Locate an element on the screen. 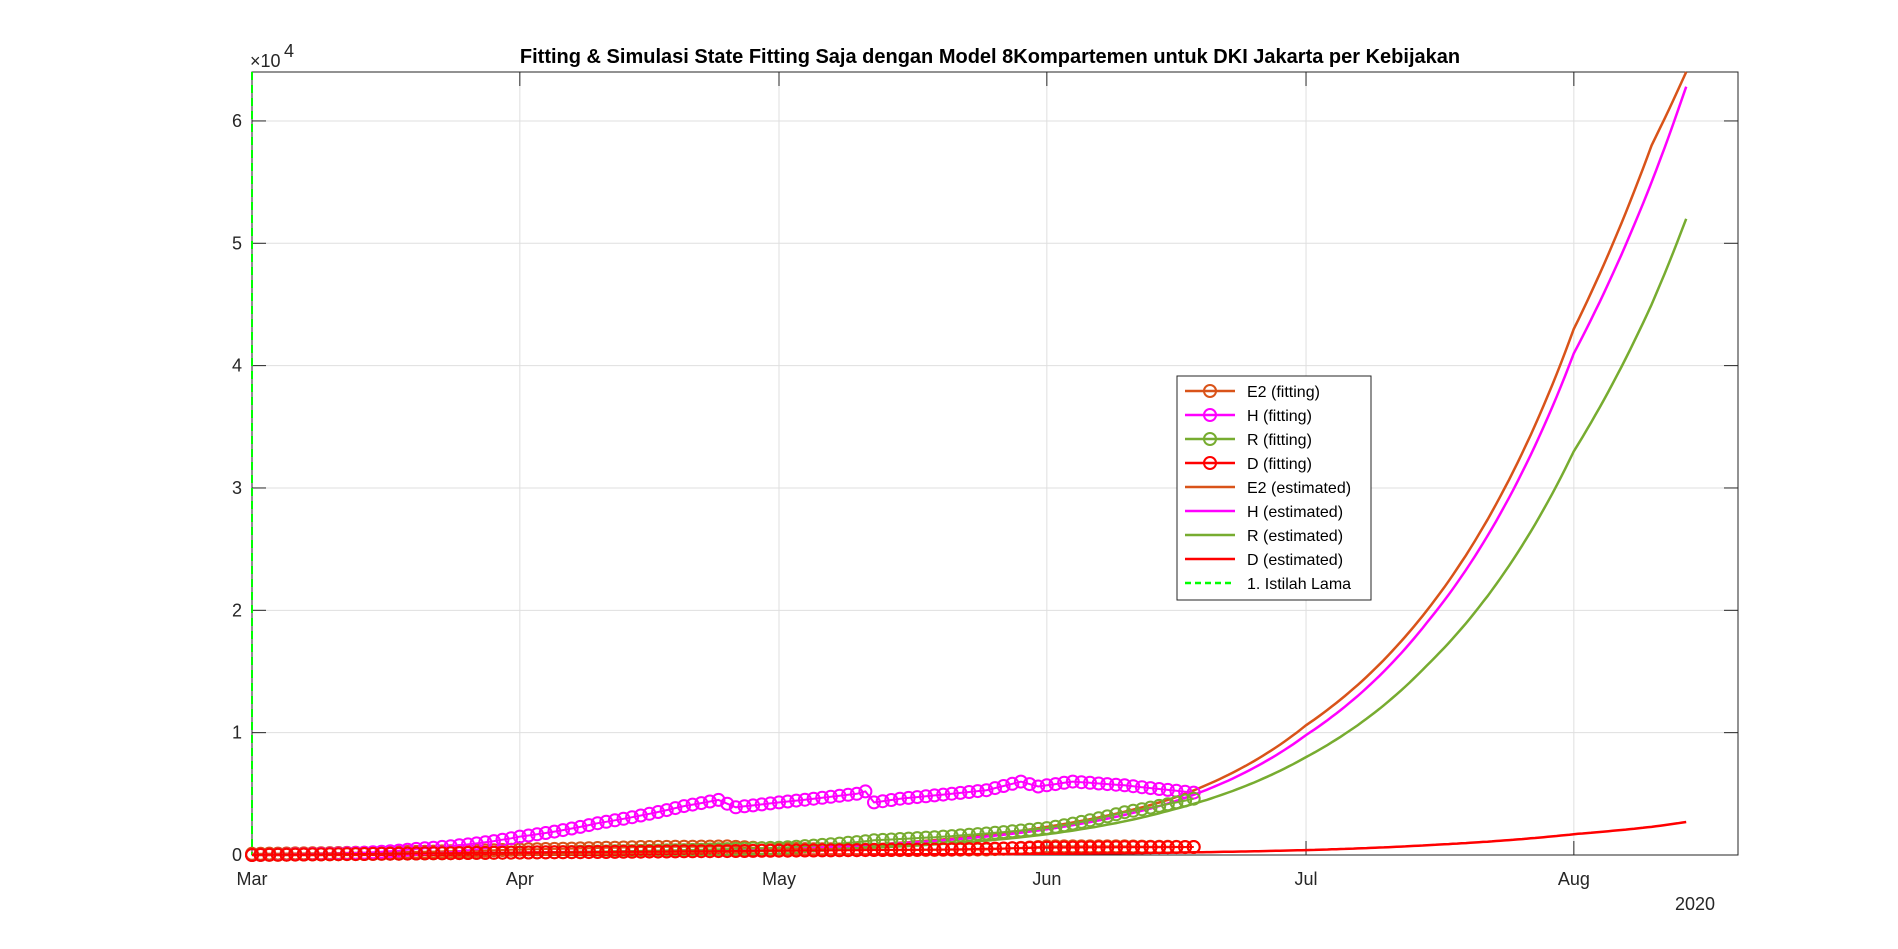  x-axis-year-label: 2020 is located at coordinates (1695, 904).